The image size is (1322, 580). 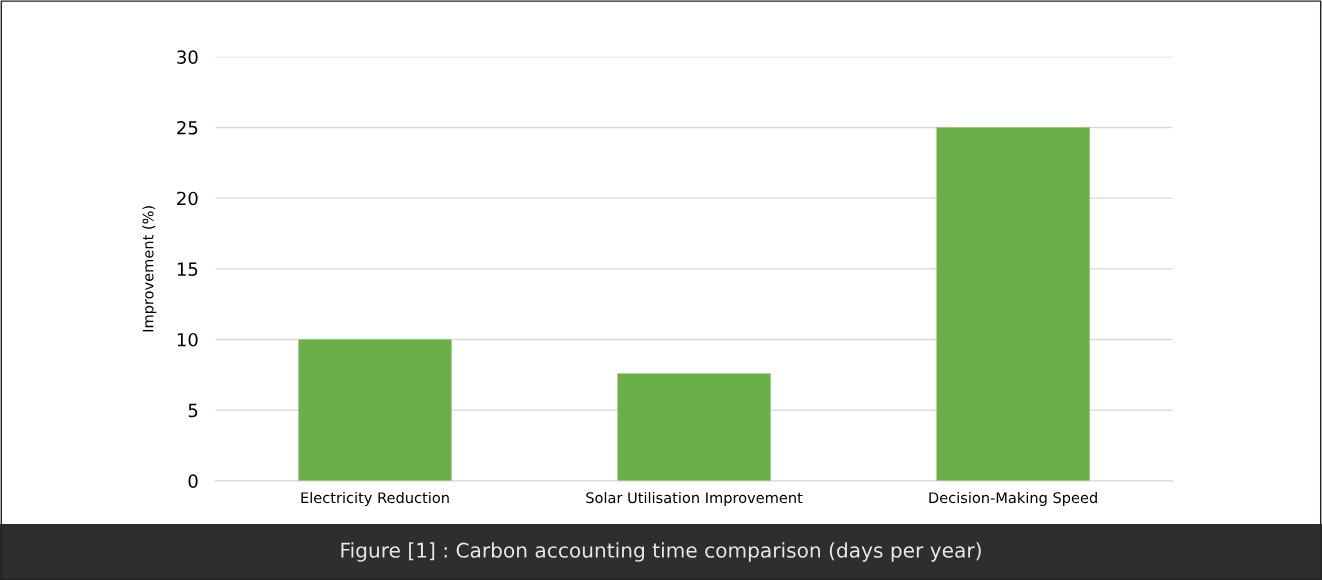 What do you see at coordinates (187, 339) in the screenshot?
I see `y-tick-label: 10` at bounding box center [187, 339].